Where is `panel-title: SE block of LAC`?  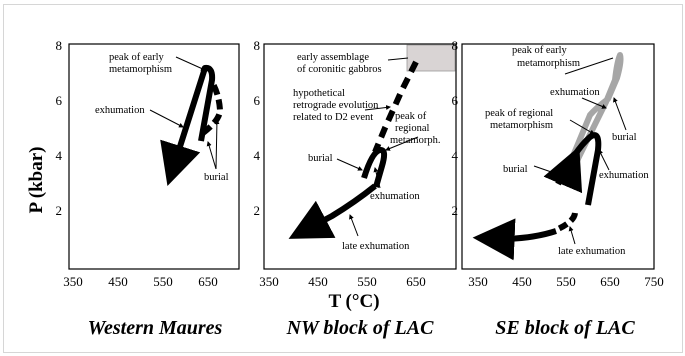
panel-title: SE block of LAC is located at coordinates (565, 328).